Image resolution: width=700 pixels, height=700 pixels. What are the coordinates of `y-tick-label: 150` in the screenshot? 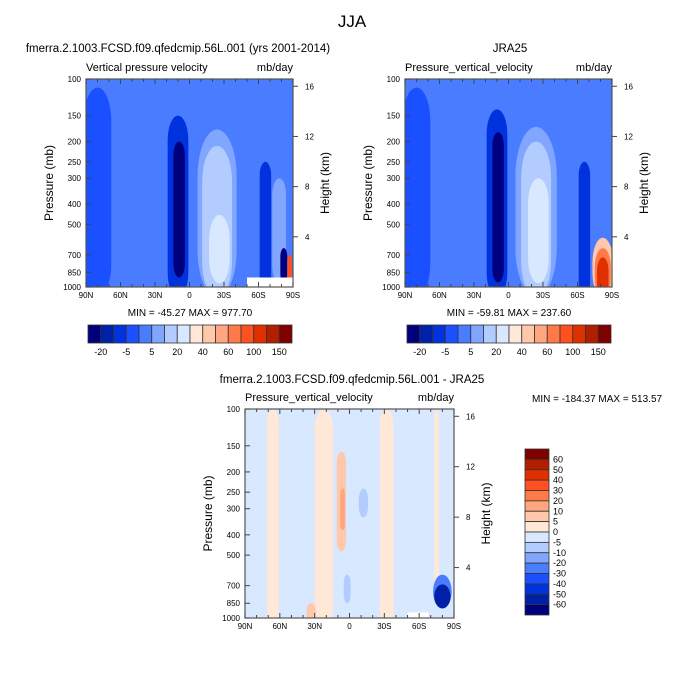 It's located at (234, 446).